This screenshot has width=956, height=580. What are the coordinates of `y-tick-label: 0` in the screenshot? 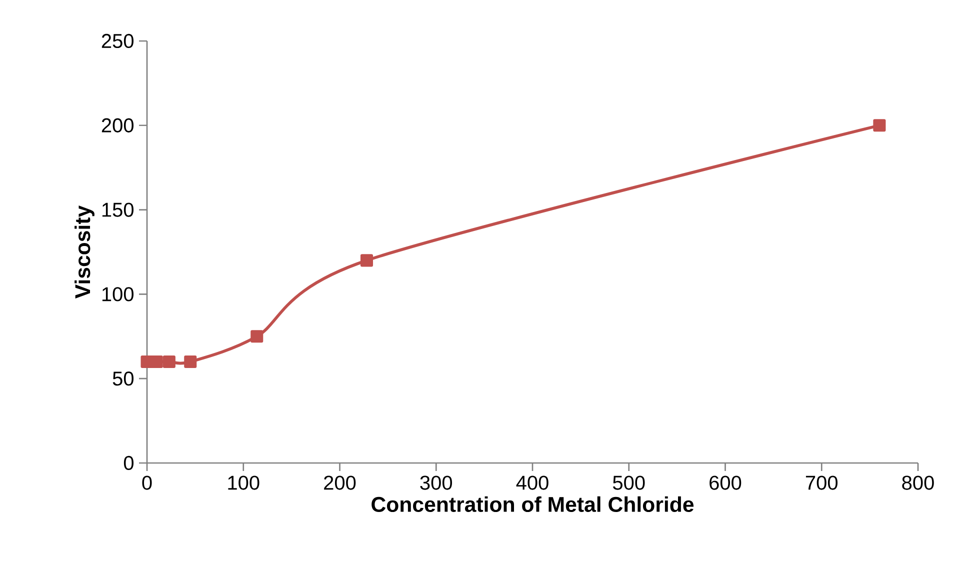 It's located at (129, 463).